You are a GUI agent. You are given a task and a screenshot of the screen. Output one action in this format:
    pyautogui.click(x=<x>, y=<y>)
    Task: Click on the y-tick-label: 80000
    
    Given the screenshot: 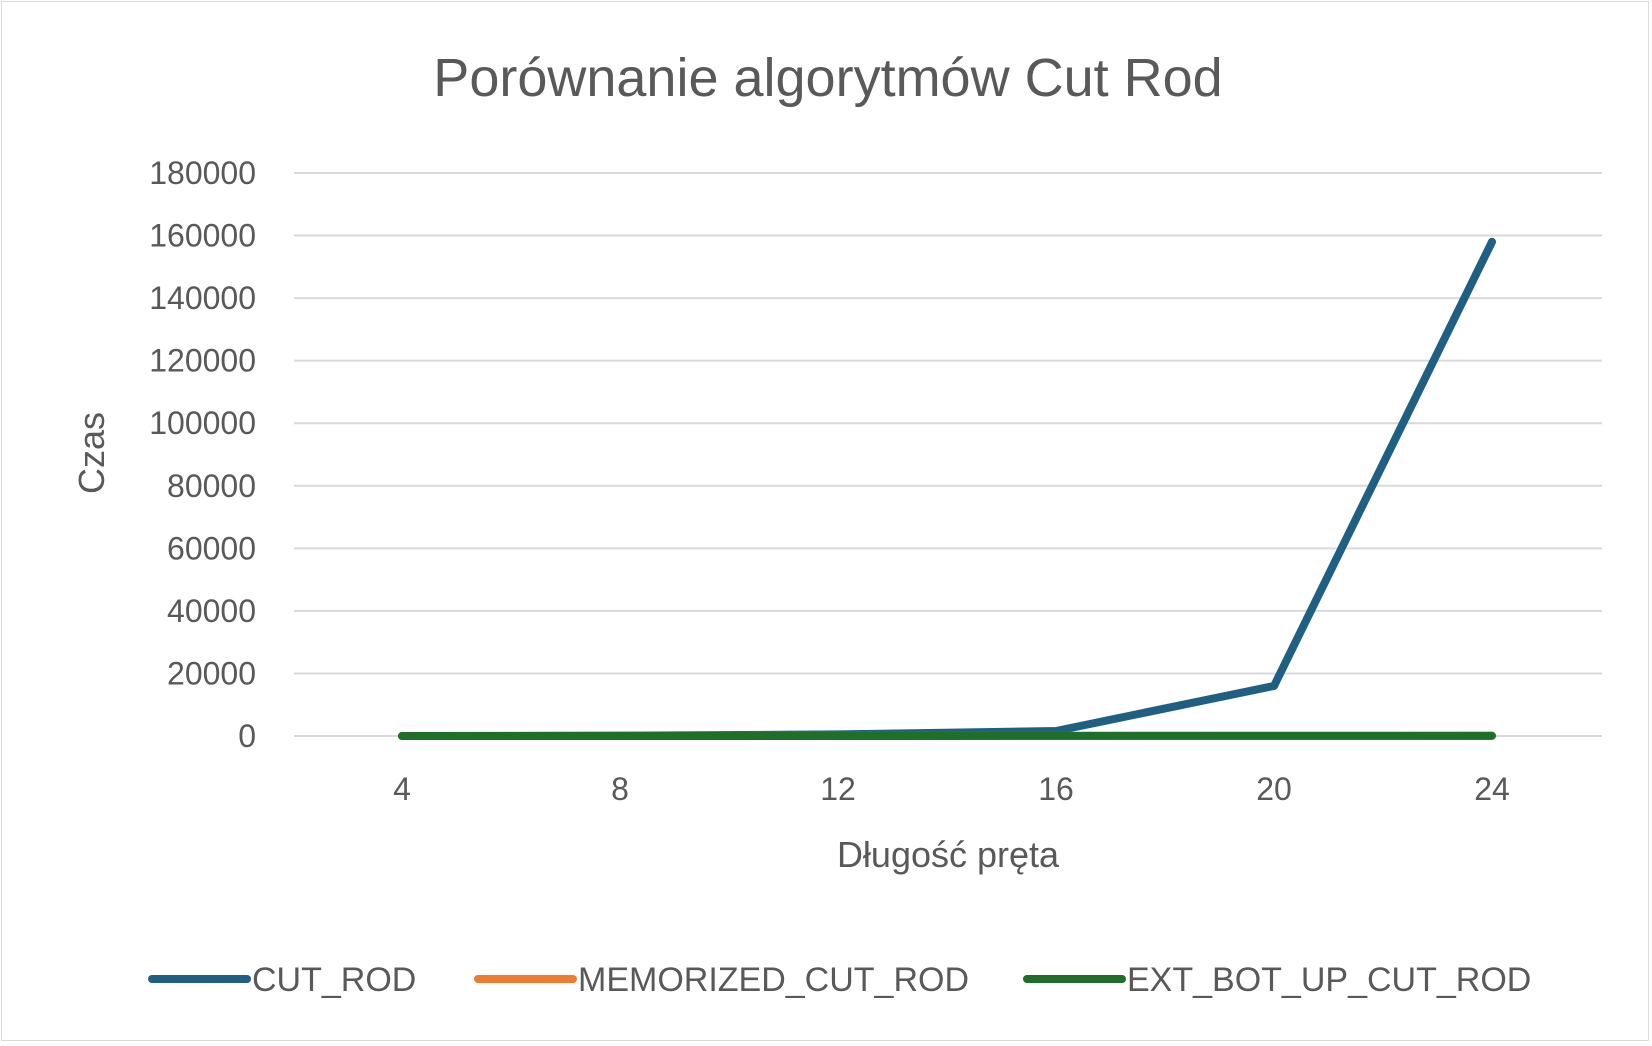 What is the action you would take?
    pyautogui.click(x=211, y=486)
    